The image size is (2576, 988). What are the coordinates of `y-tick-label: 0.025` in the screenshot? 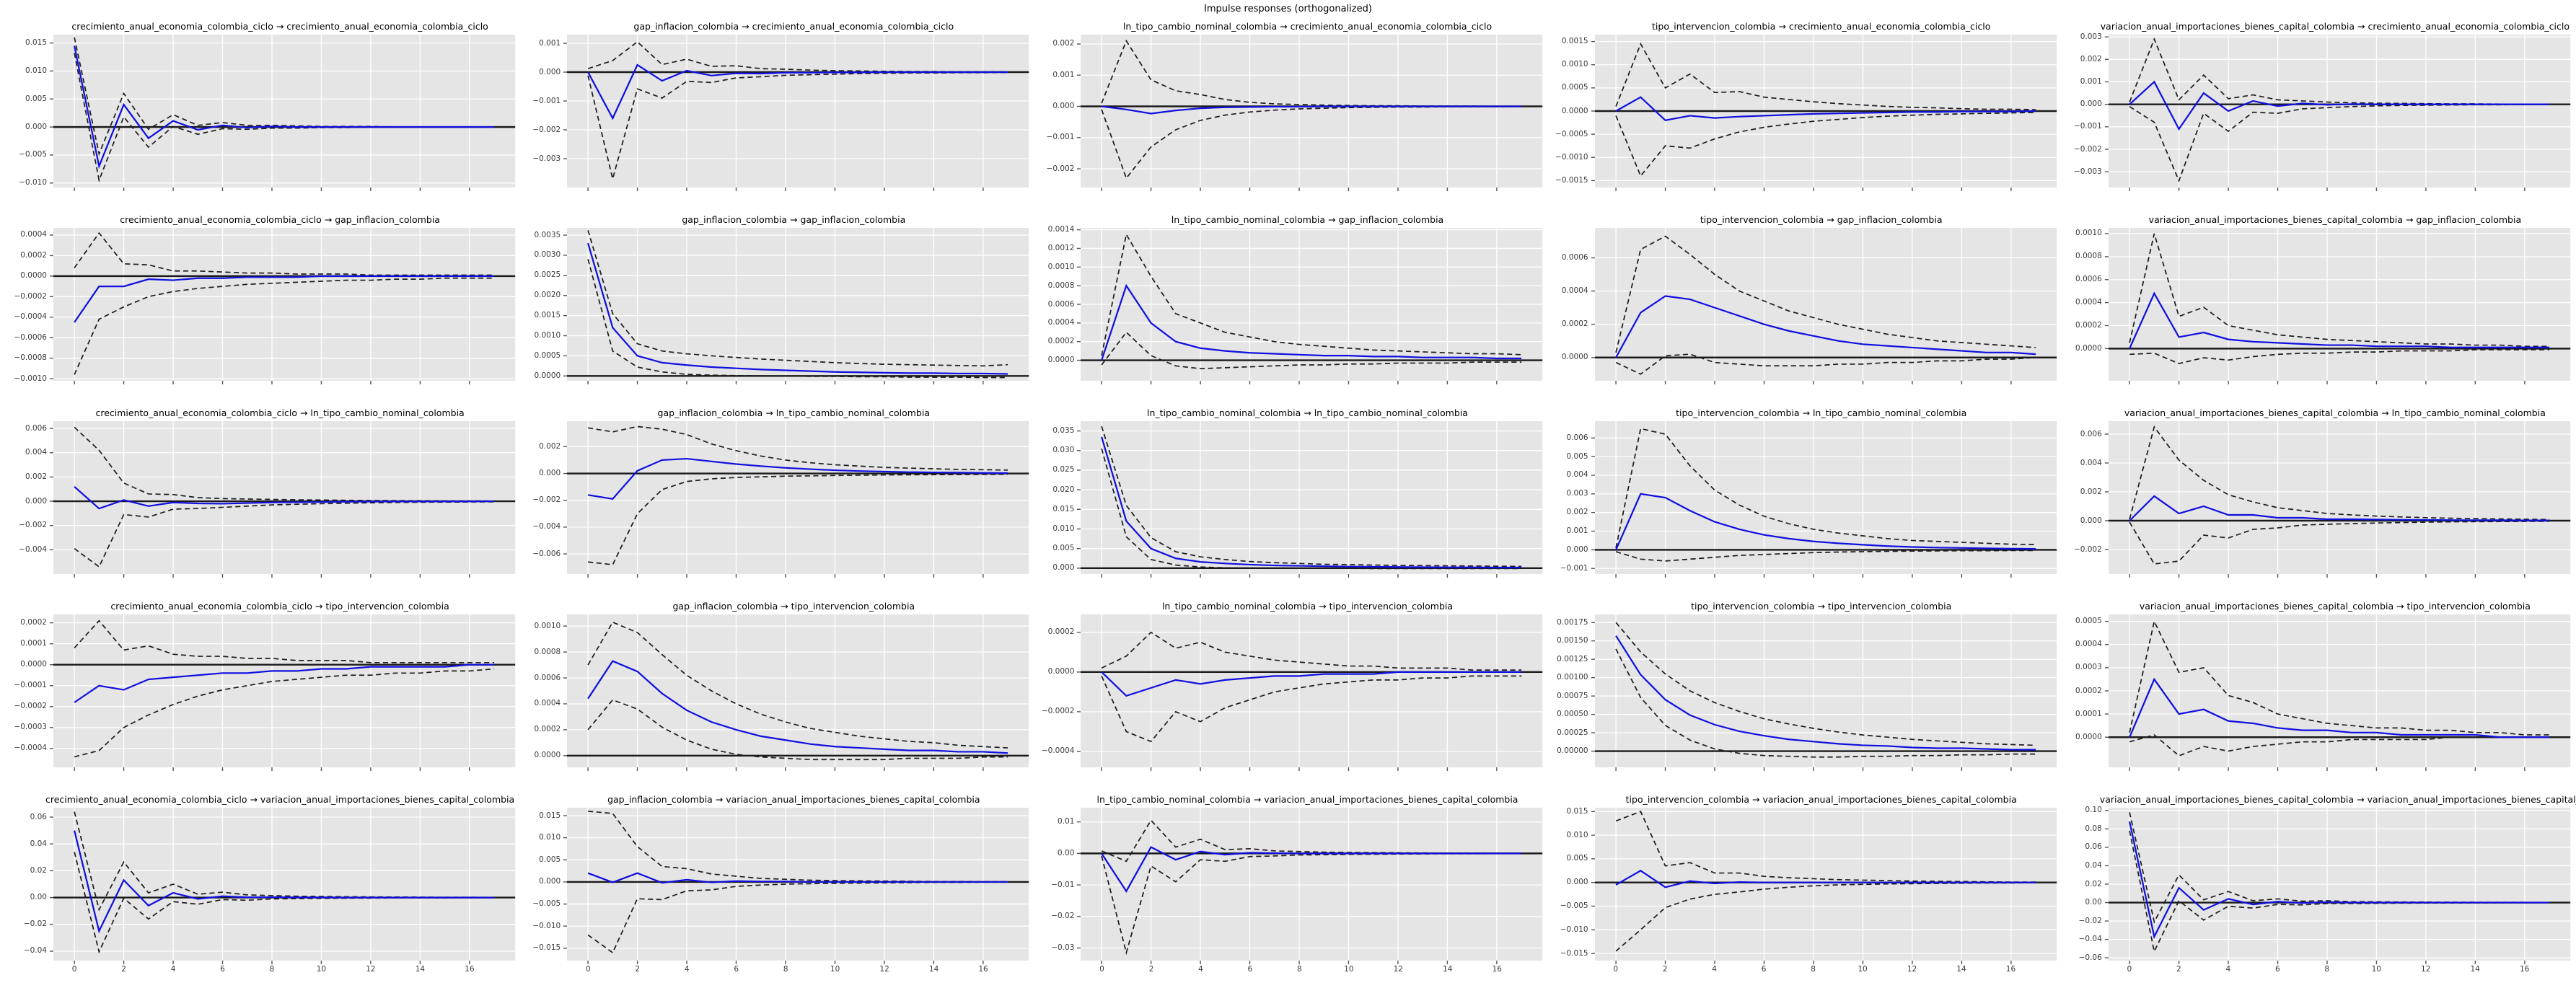 It's located at (1063, 470).